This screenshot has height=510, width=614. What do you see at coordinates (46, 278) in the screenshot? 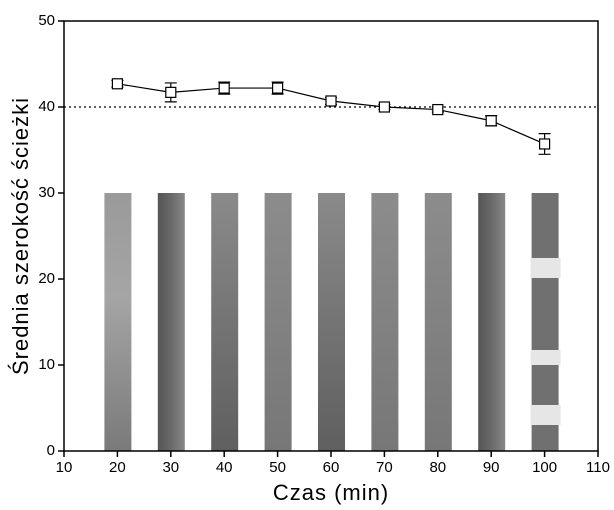
I see `y-tick-label: 20` at bounding box center [46, 278].